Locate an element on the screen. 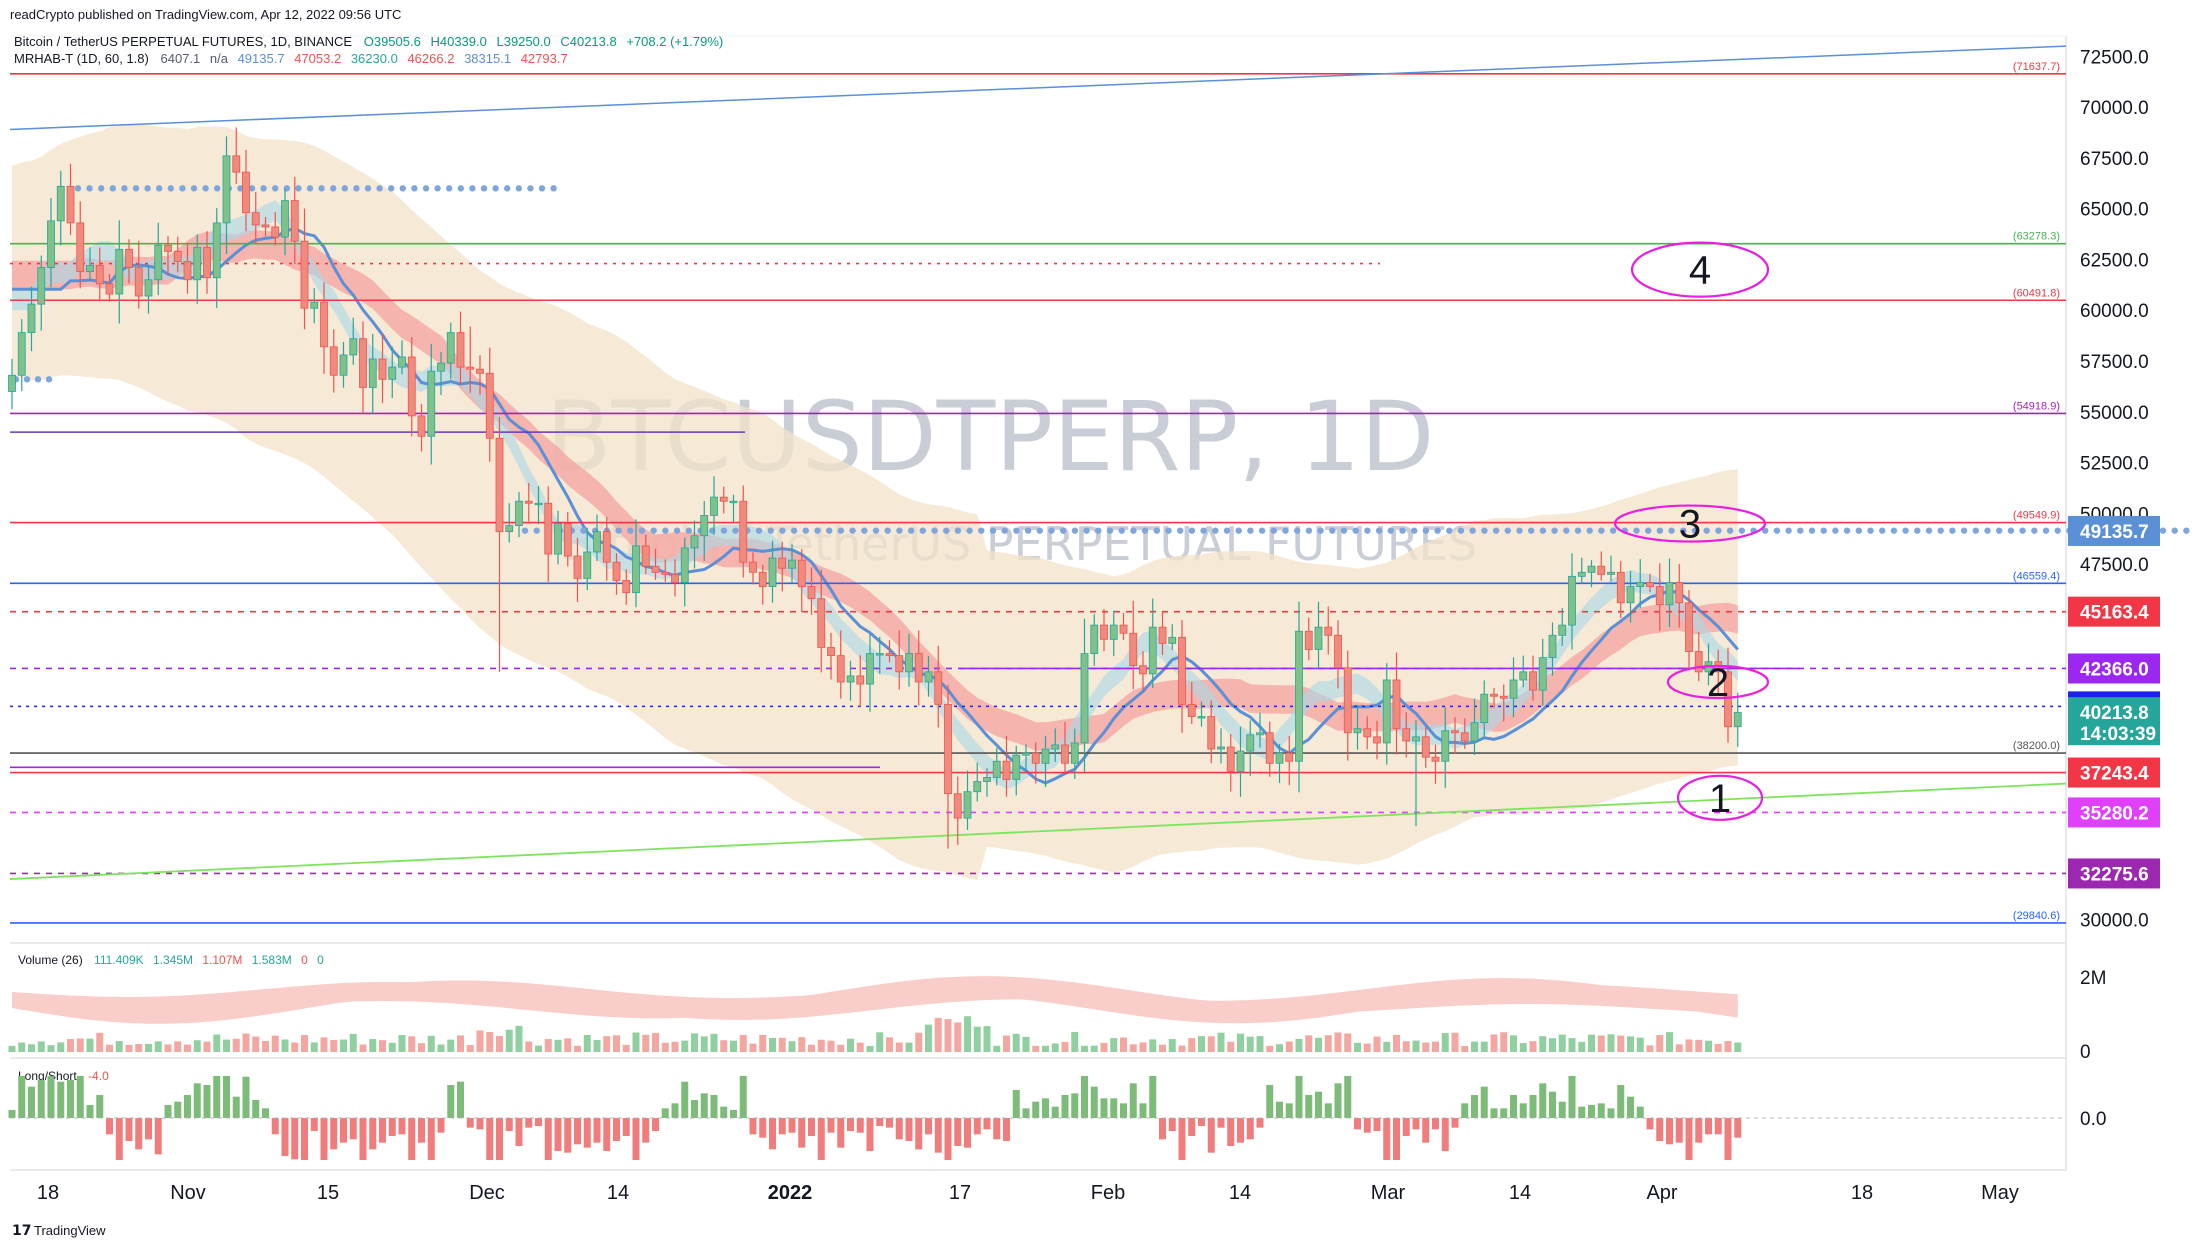 The width and height of the screenshot is (2193, 1251). time-axis: 18 Nov 15 Dec 14 2022 17 Feb 14 Mar 14 Apr 18 May is located at coordinates (1028, 1193).